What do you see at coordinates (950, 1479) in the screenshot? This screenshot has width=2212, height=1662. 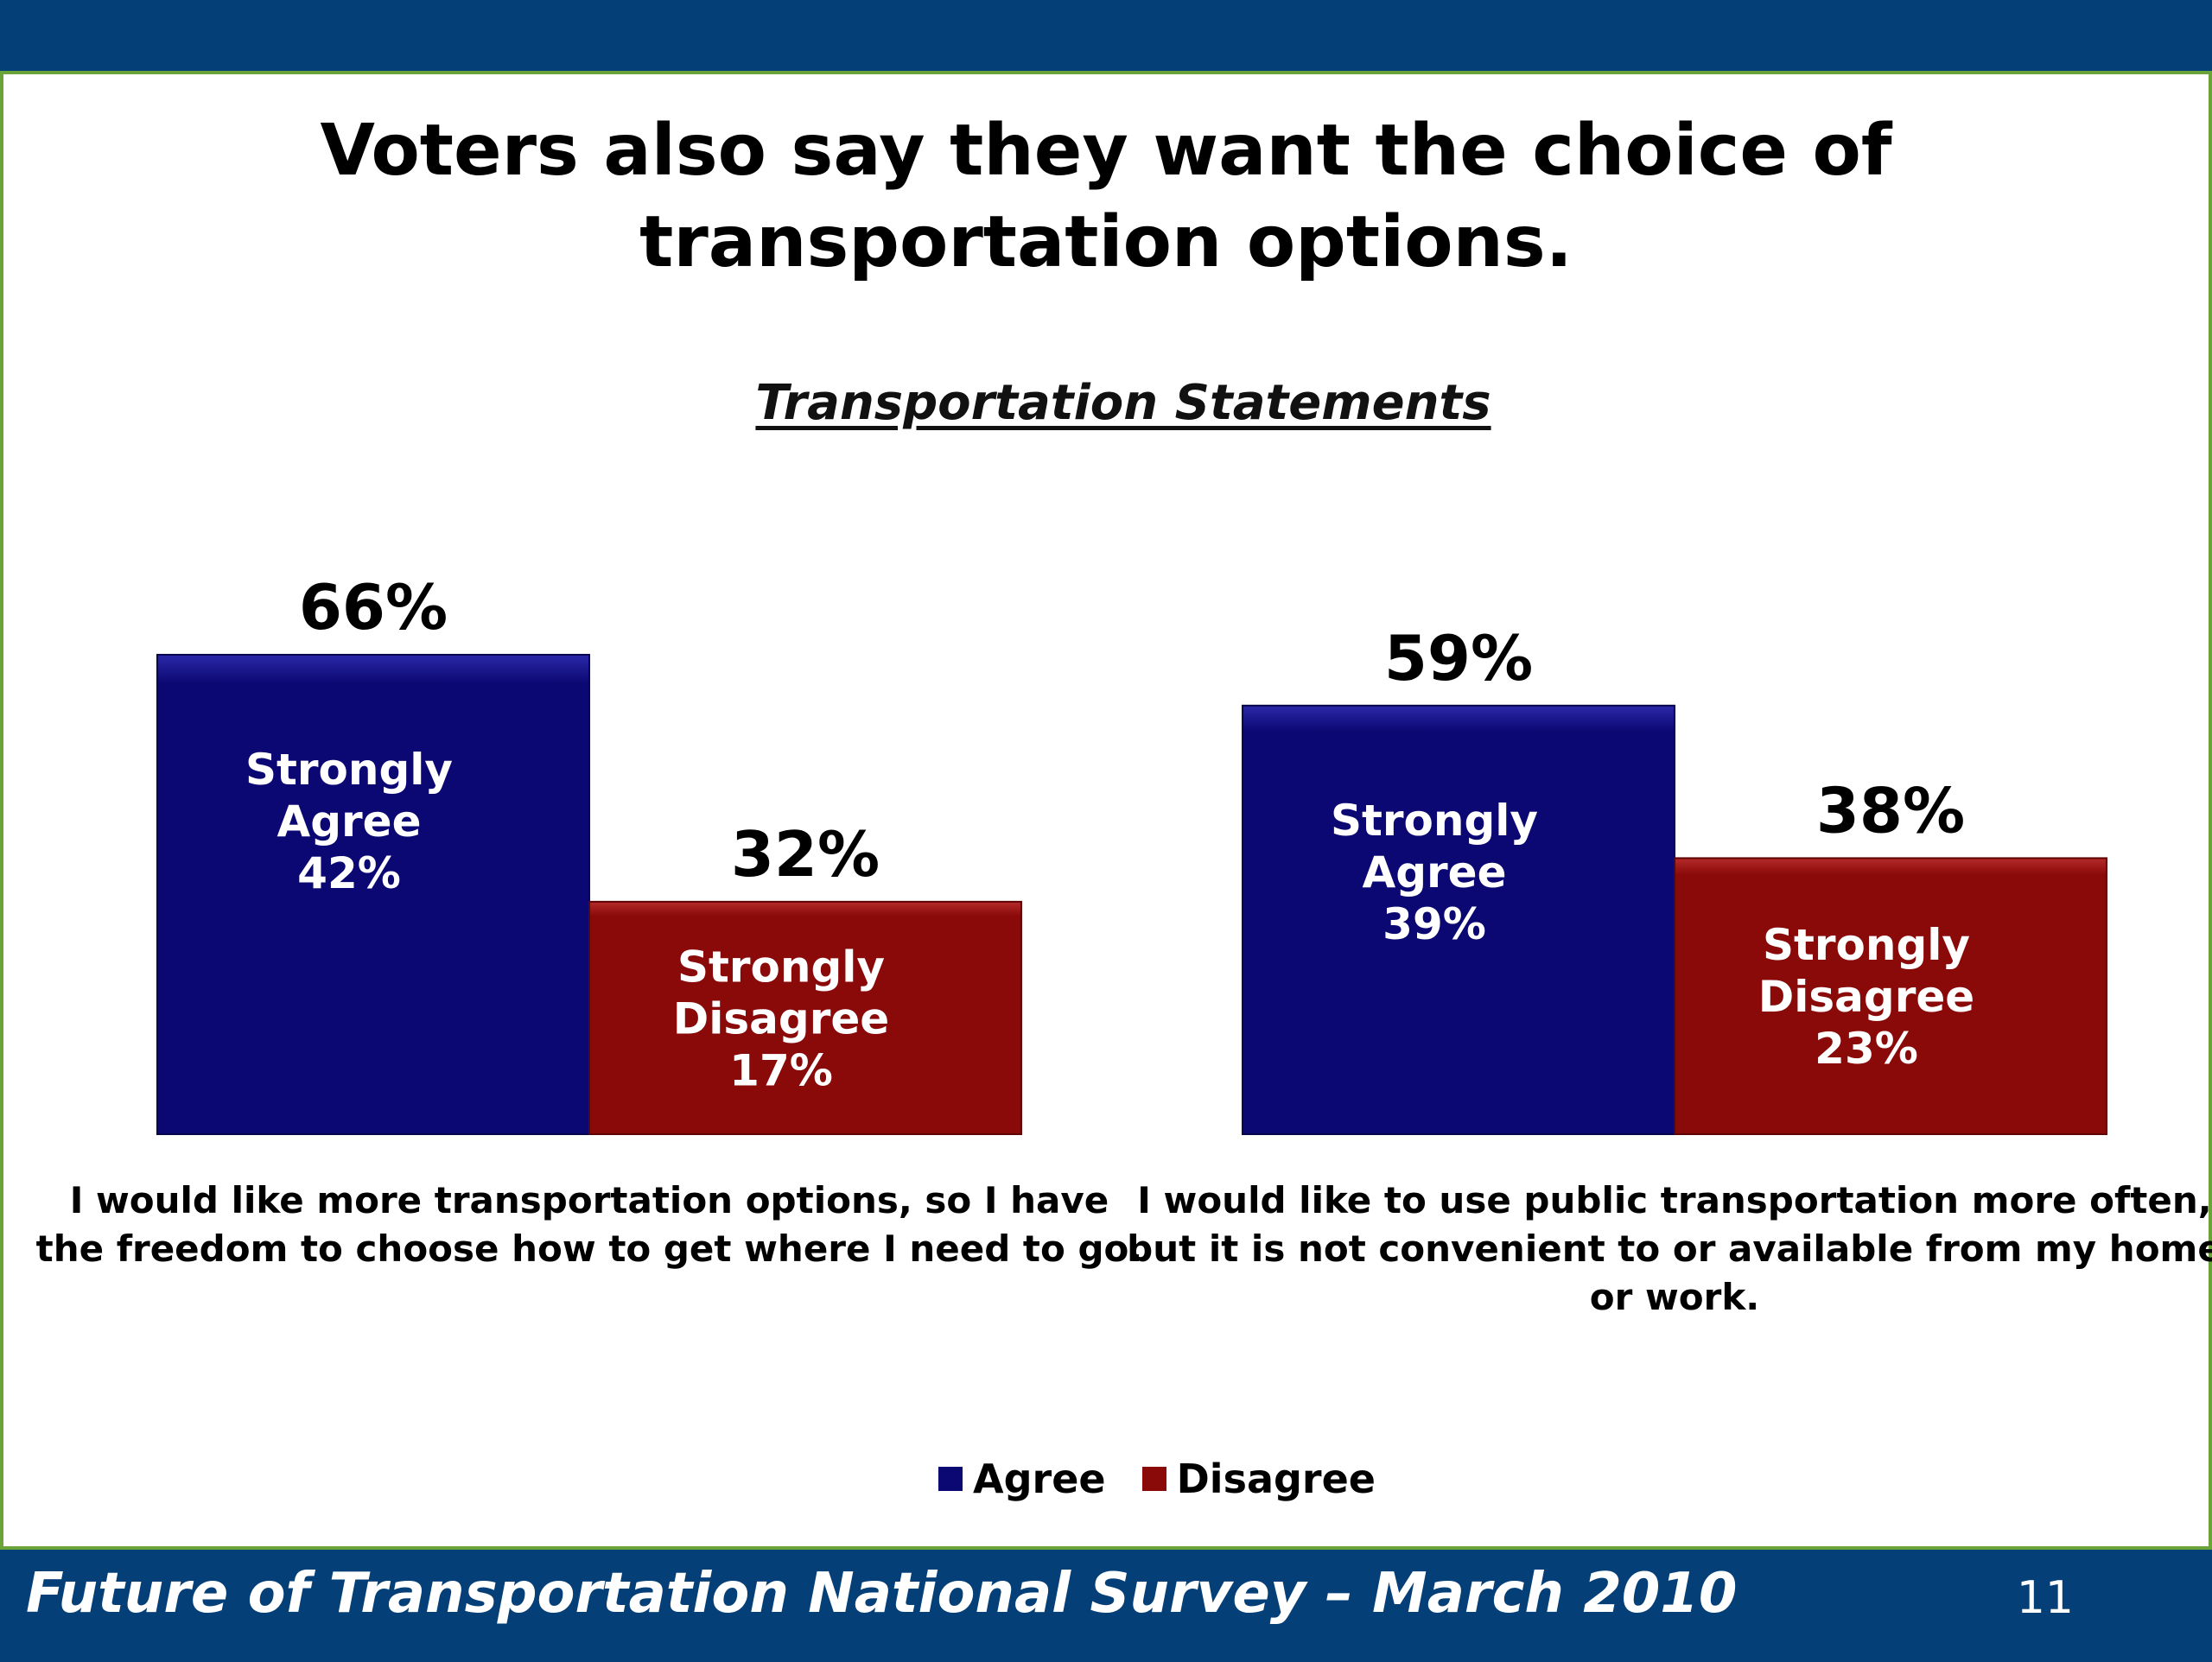 I see `legend-swatch-agree` at bounding box center [950, 1479].